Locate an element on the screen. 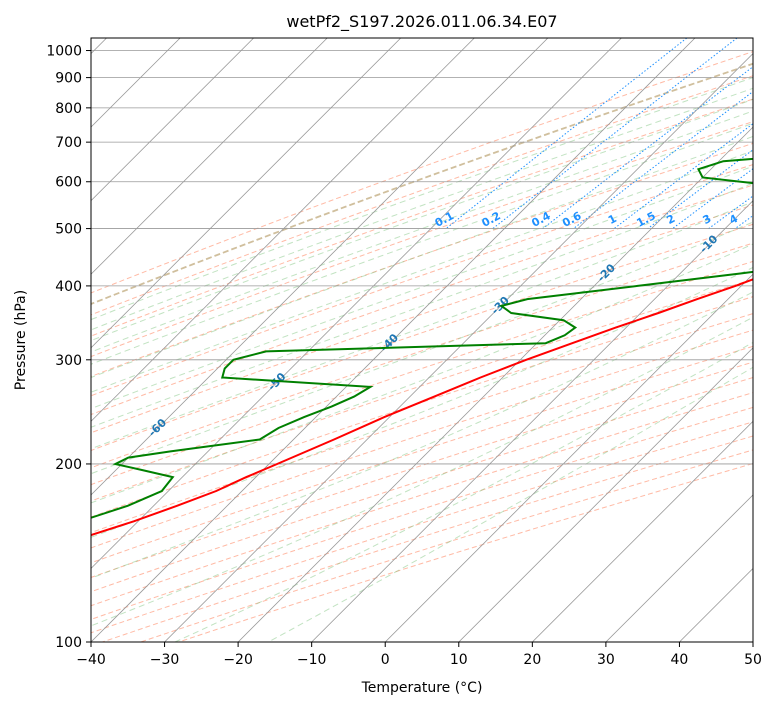  x-tick-label: 0 is located at coordinates (385, 660).